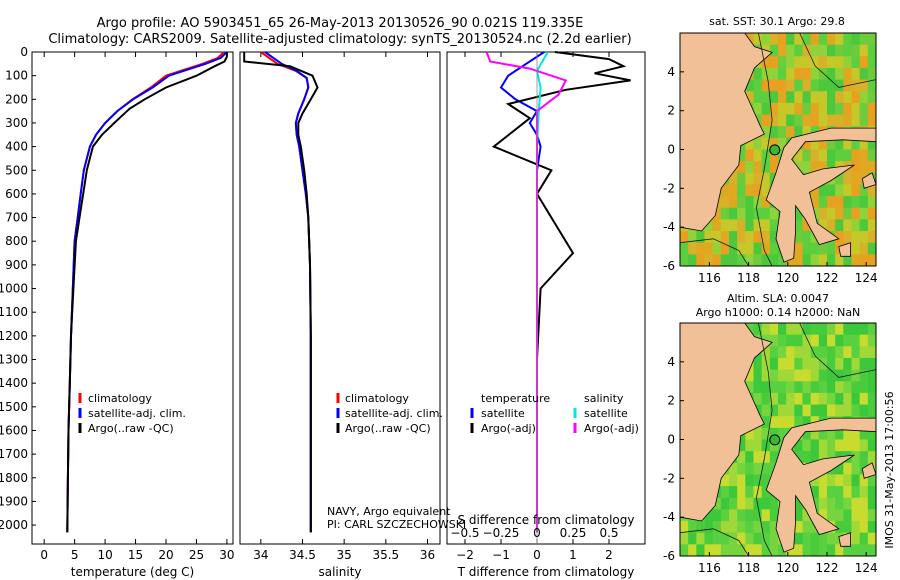 The height and width of the screenshot is (580, 900). Describe the element at coordinates (827, 568) in the screenshot. I see `map_sla-xtick-label: 122` at that location.